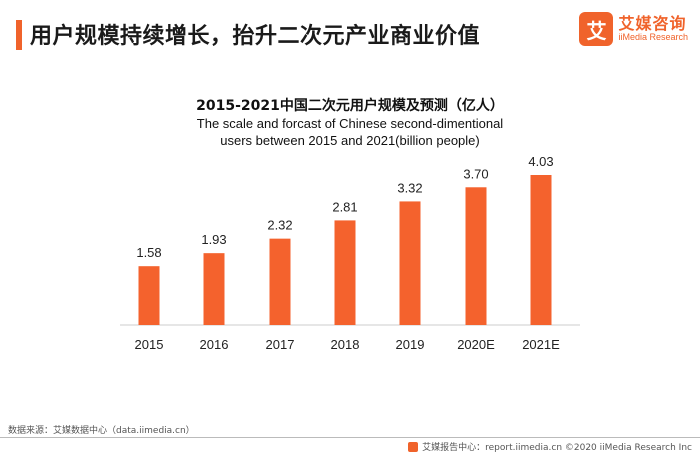  I want to click on bar-2018, so click(345, 272).